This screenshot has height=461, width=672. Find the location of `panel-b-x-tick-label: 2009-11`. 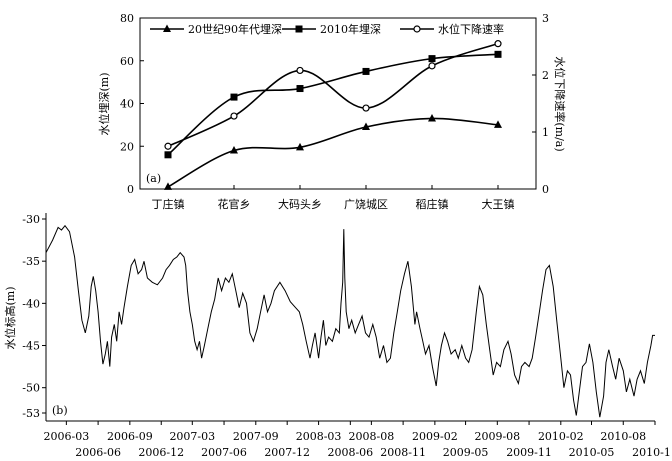

panel-b-x-tick-label: 2009-11 is located at coordinates (529, 452).